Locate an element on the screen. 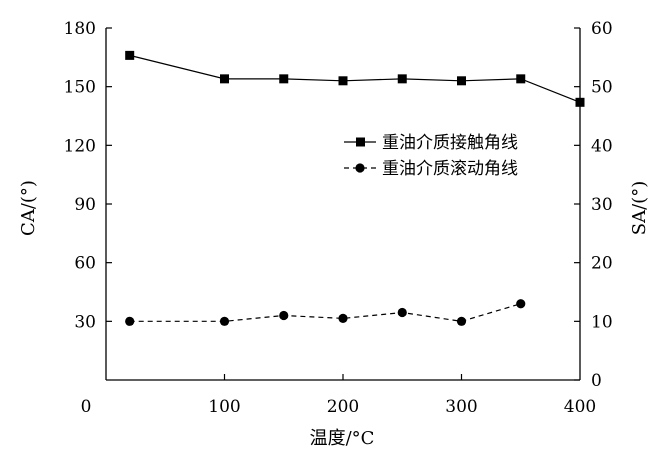  y-axis-right-label: SA/(°) is located at coordinates (639, 208).